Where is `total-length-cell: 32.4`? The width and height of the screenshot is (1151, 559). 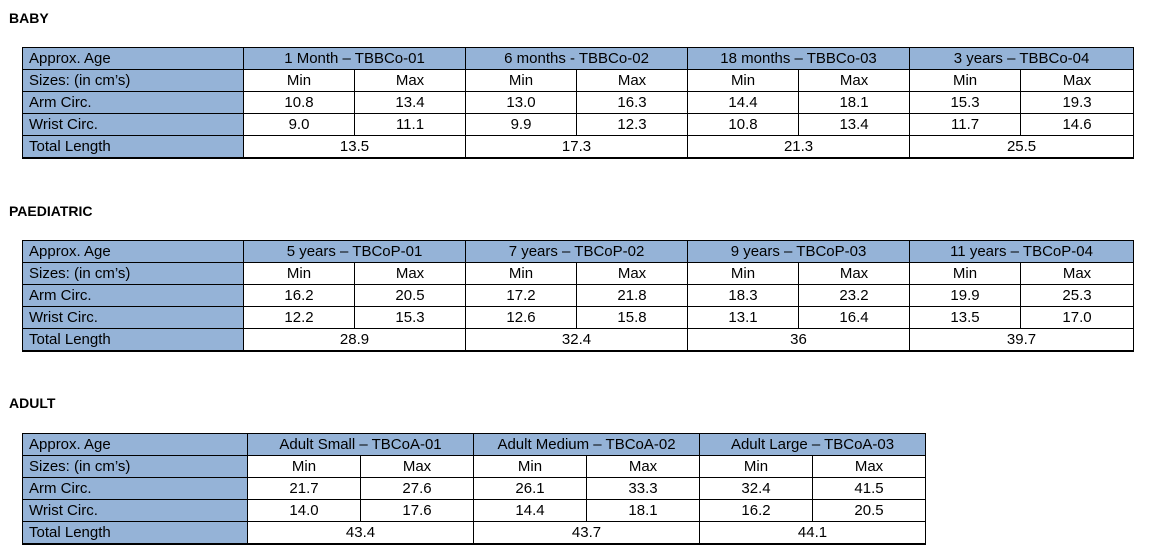 total-length-cell: 32.4 is located at coordinates (576, 340).